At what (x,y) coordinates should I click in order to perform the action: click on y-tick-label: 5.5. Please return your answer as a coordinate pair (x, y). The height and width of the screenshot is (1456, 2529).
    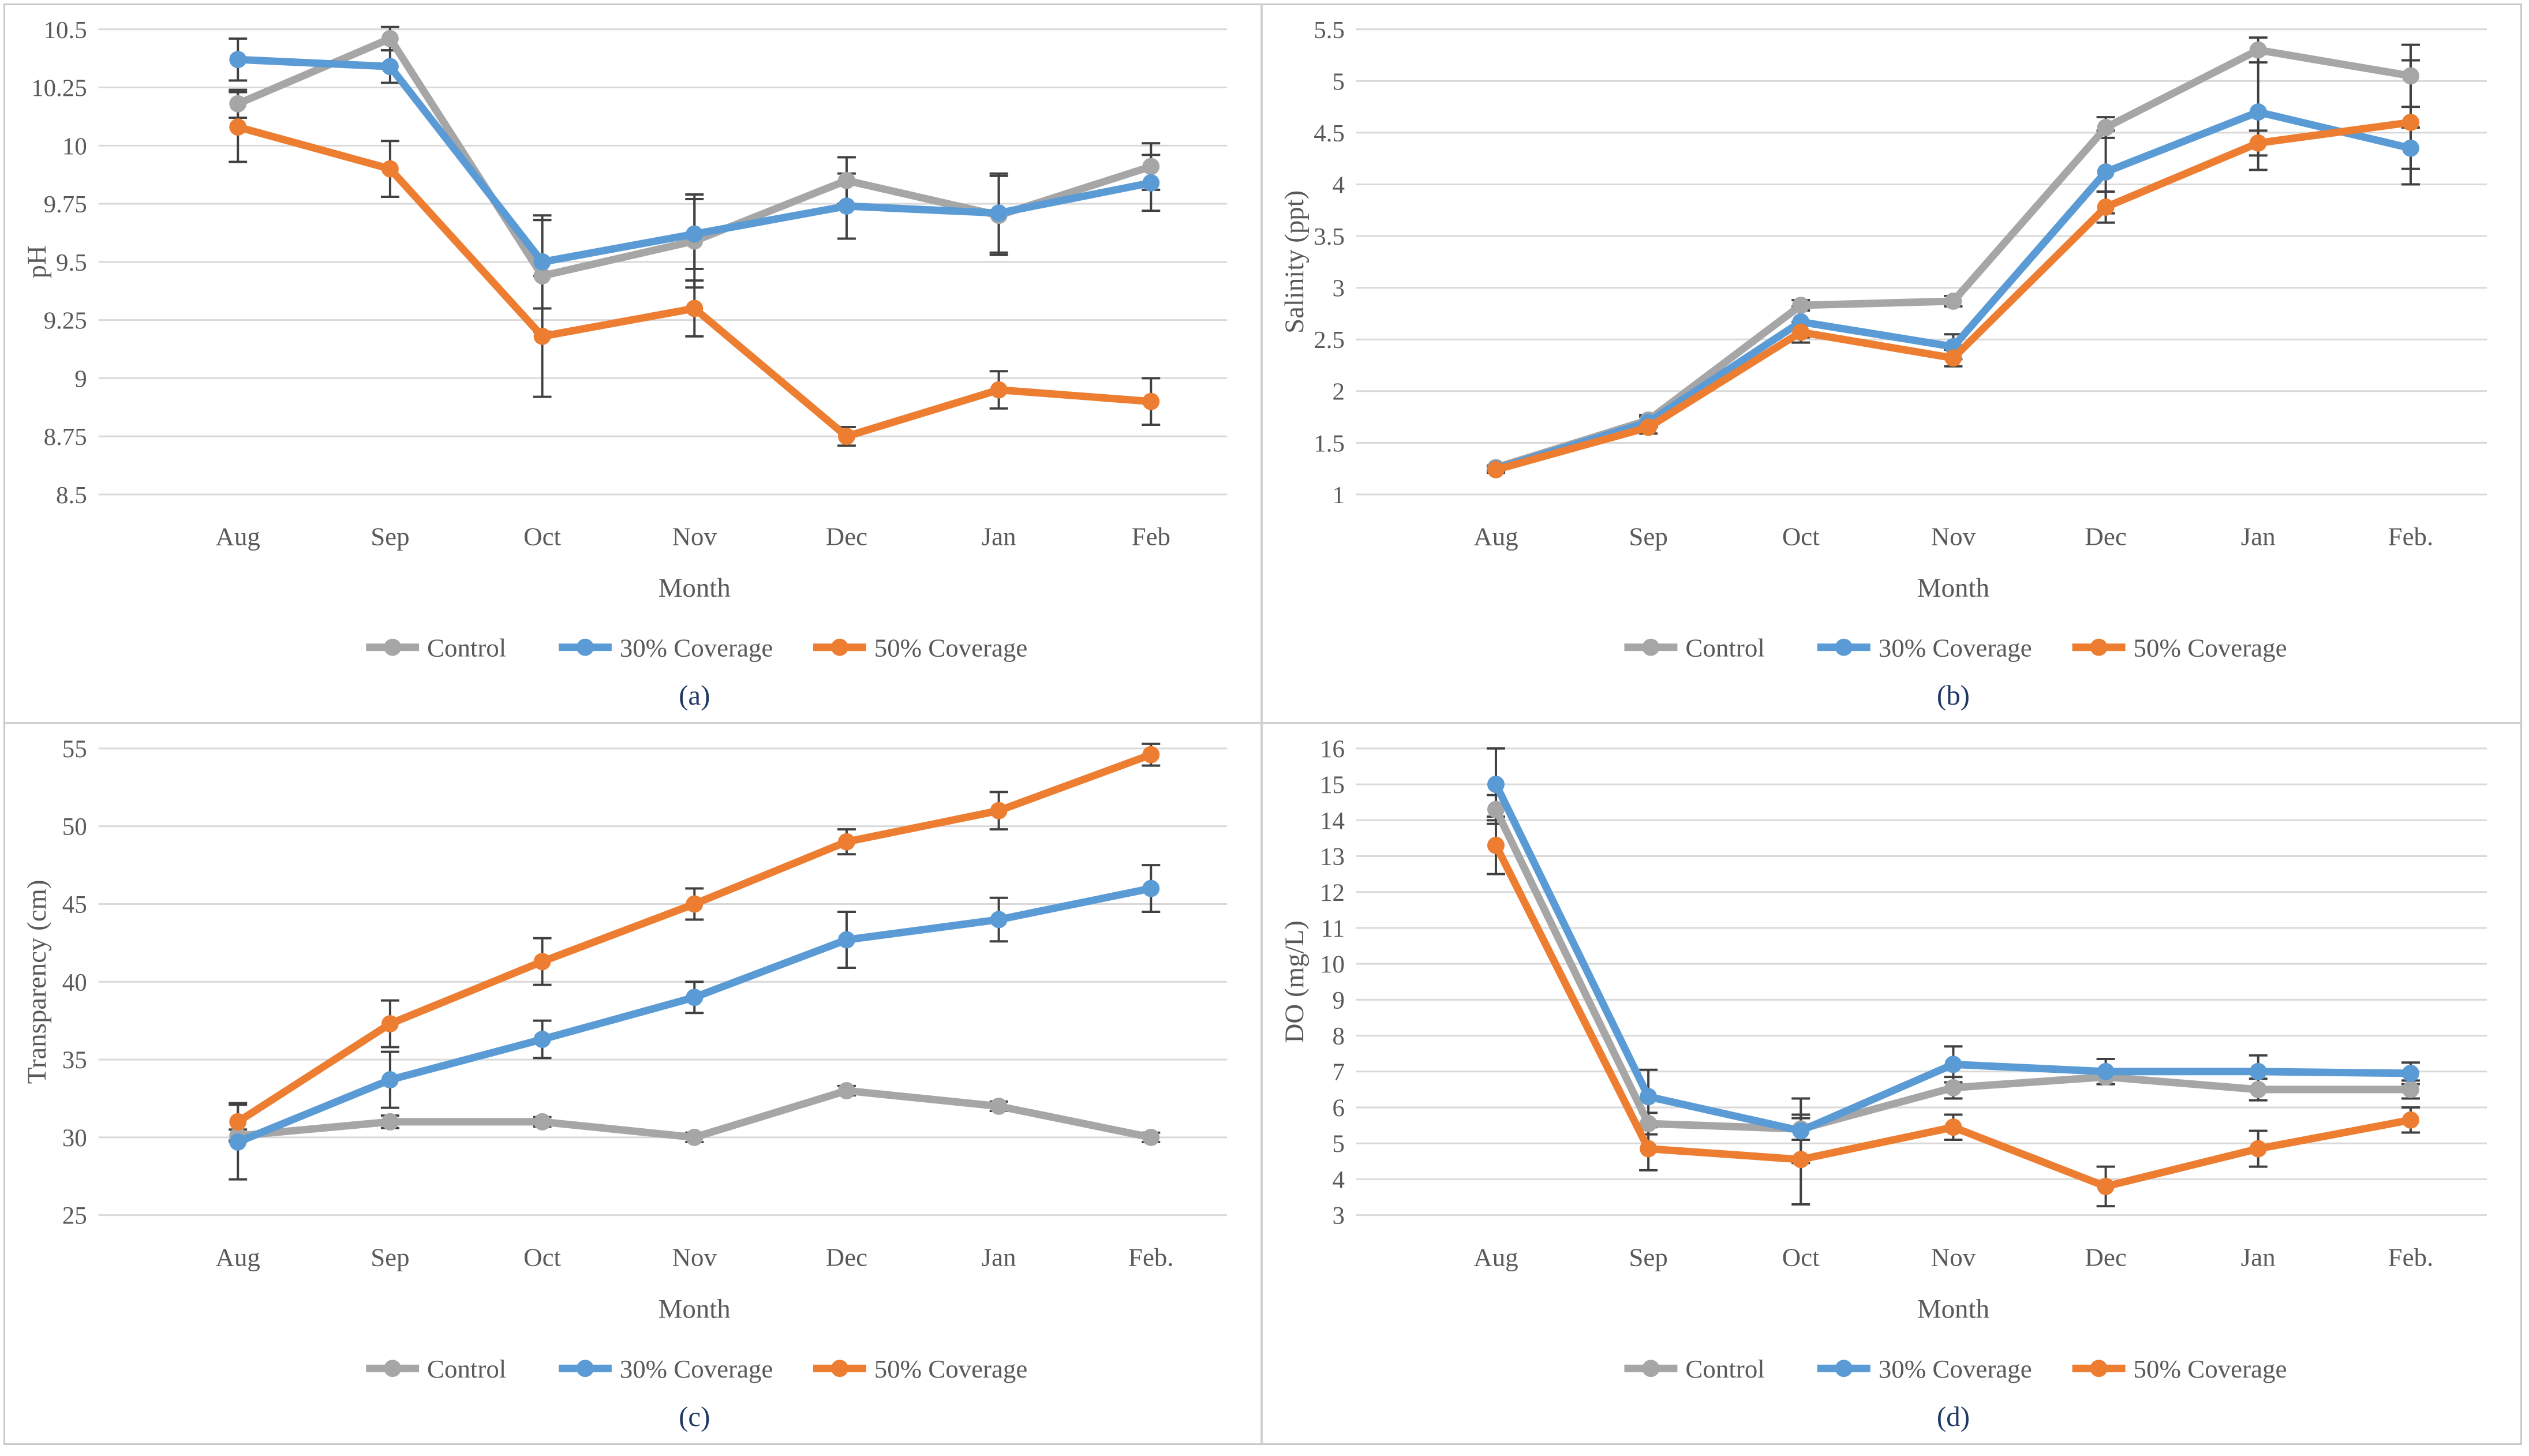
    Looking at the image, I should click on (1329, 31).